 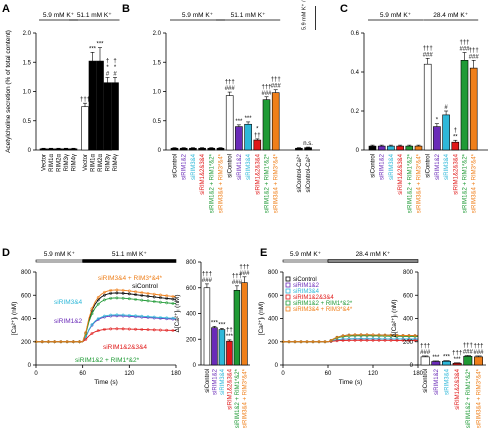 What do you see at coordinates (67, 162) in the screenshot?
I see `panel-A-category-label: RIM3γ` at bounding box center [67, 162].